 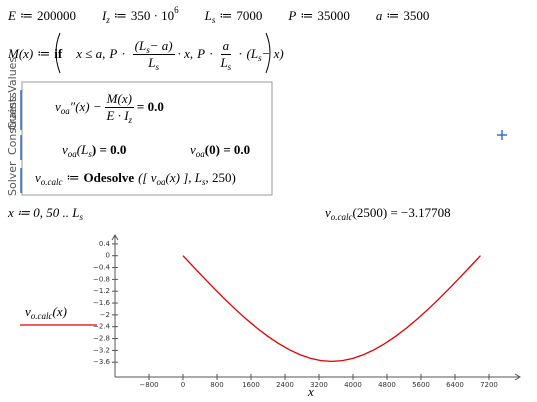 What do you see at coordinates (489, 385) in the screenshot?
I see `x-tick-label: 7200` at bounding box center [489, 385].